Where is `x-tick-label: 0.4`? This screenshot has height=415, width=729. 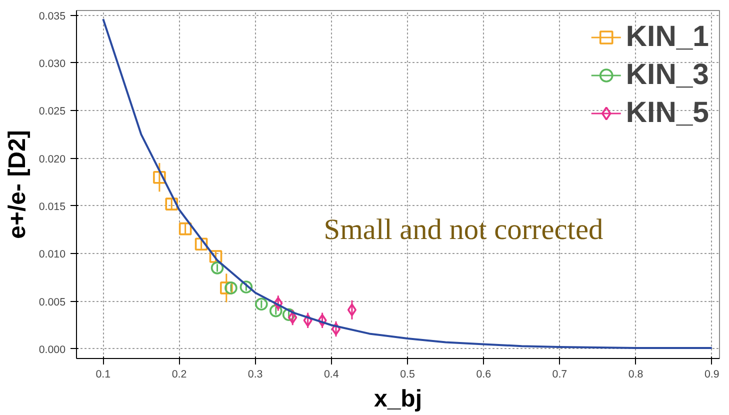 x-tick-label: 0.4 is located at coordinates (331, 374).